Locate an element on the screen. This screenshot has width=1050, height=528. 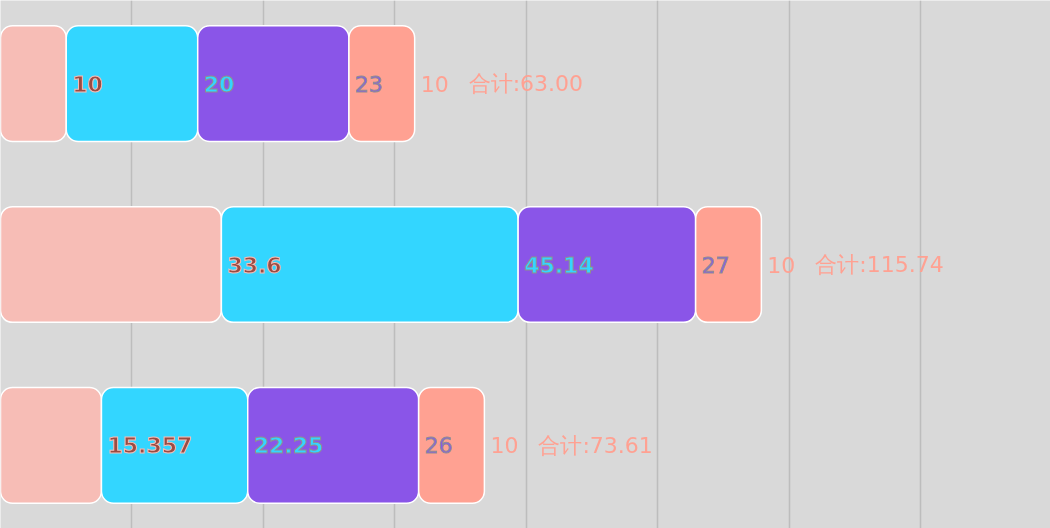
data-label: 20 is located at coordinates (219, 84).